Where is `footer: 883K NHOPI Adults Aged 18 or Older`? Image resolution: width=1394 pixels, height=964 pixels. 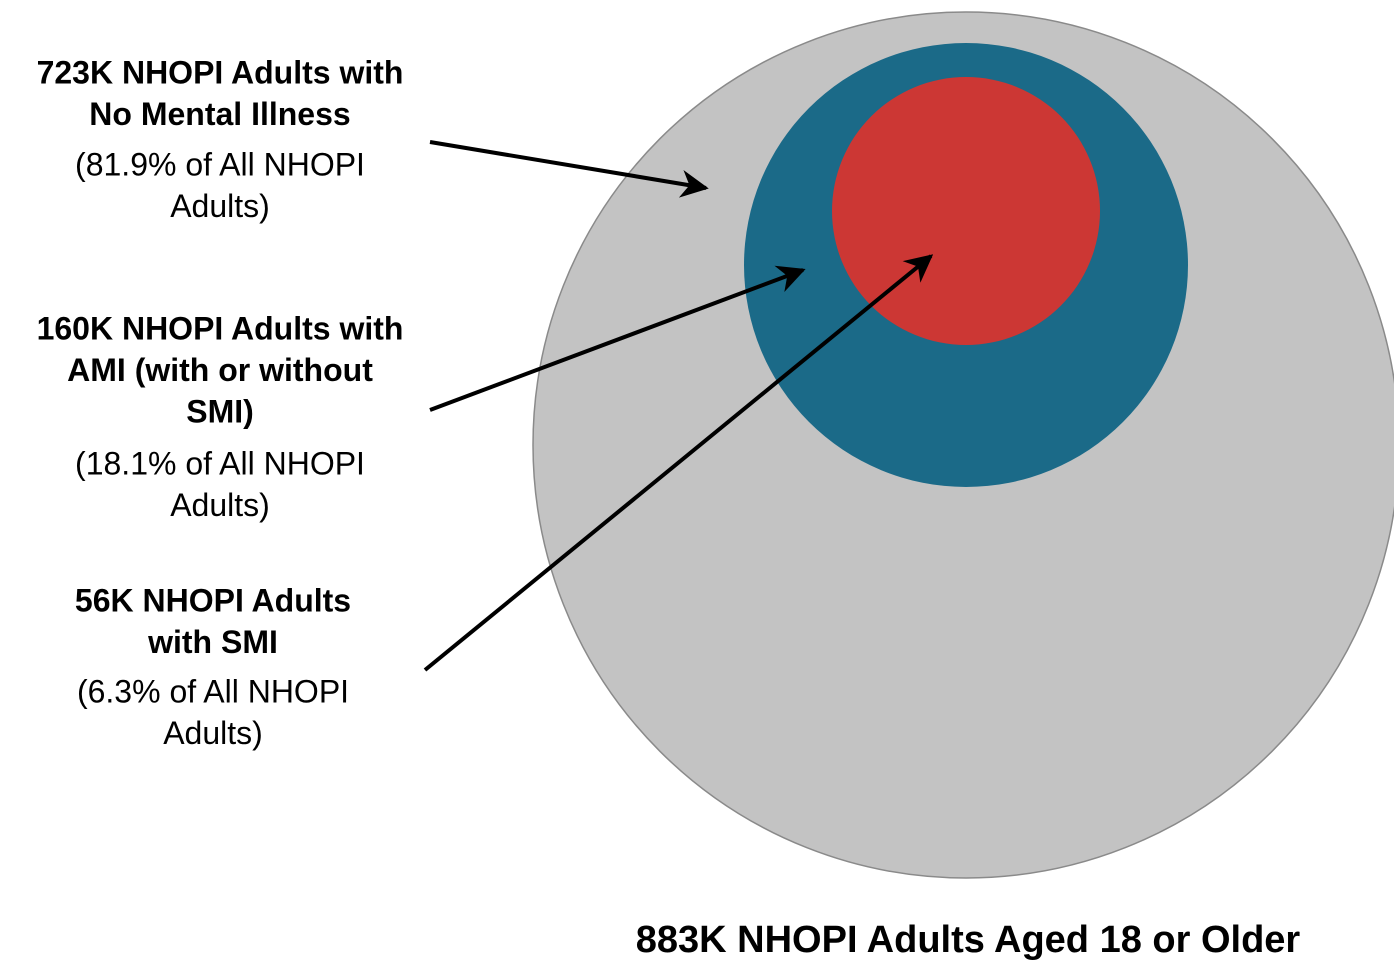
footer: 883K NHOPI Adults Aged 18 or Older is located at coordinates (968, 940).